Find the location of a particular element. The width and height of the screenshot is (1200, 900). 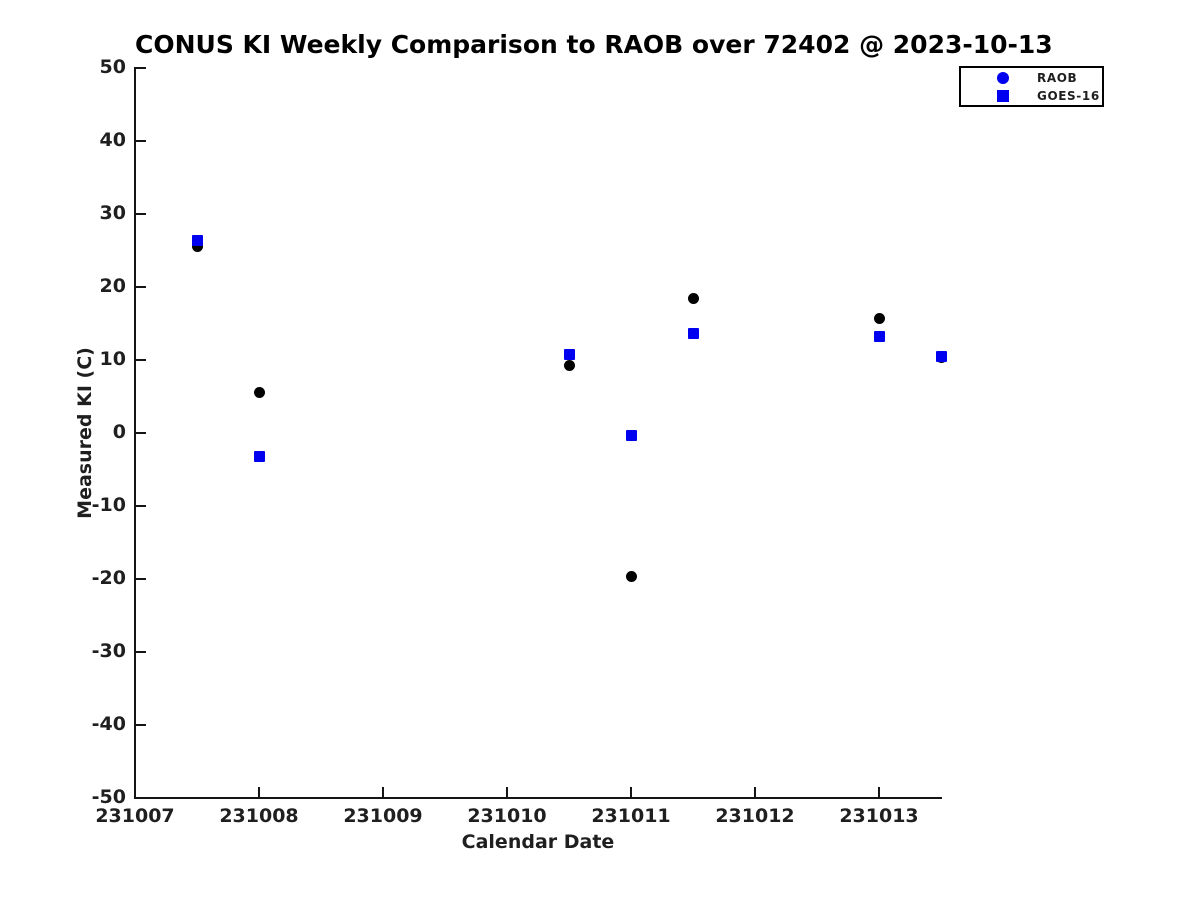

y-tick-label: -10 is located at coordinates (108, 505).